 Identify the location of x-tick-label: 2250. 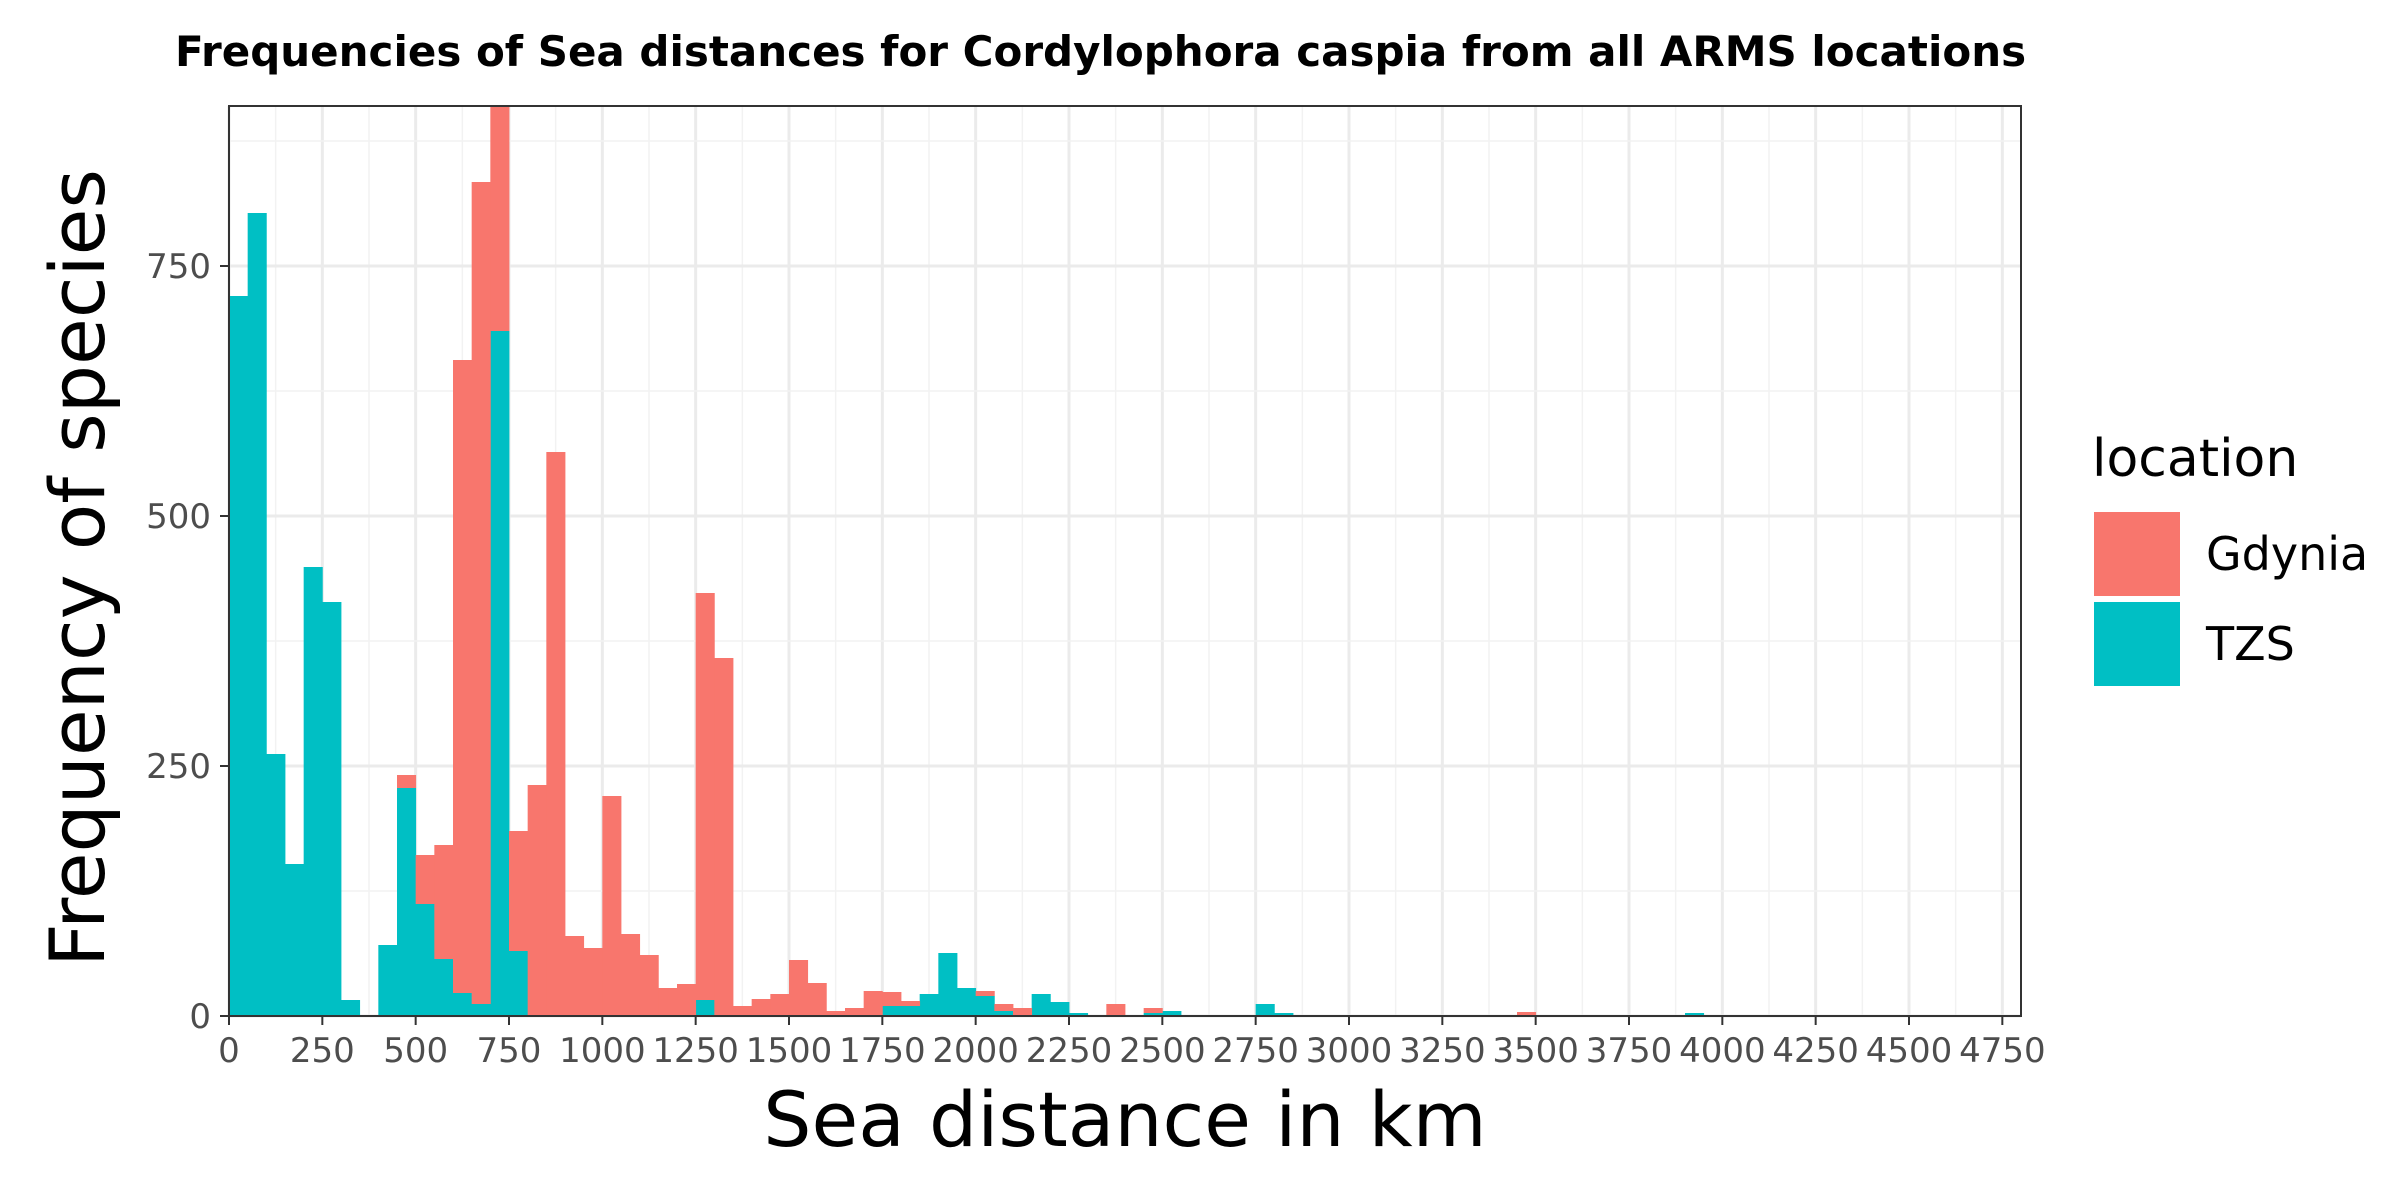
(1069, 1051).